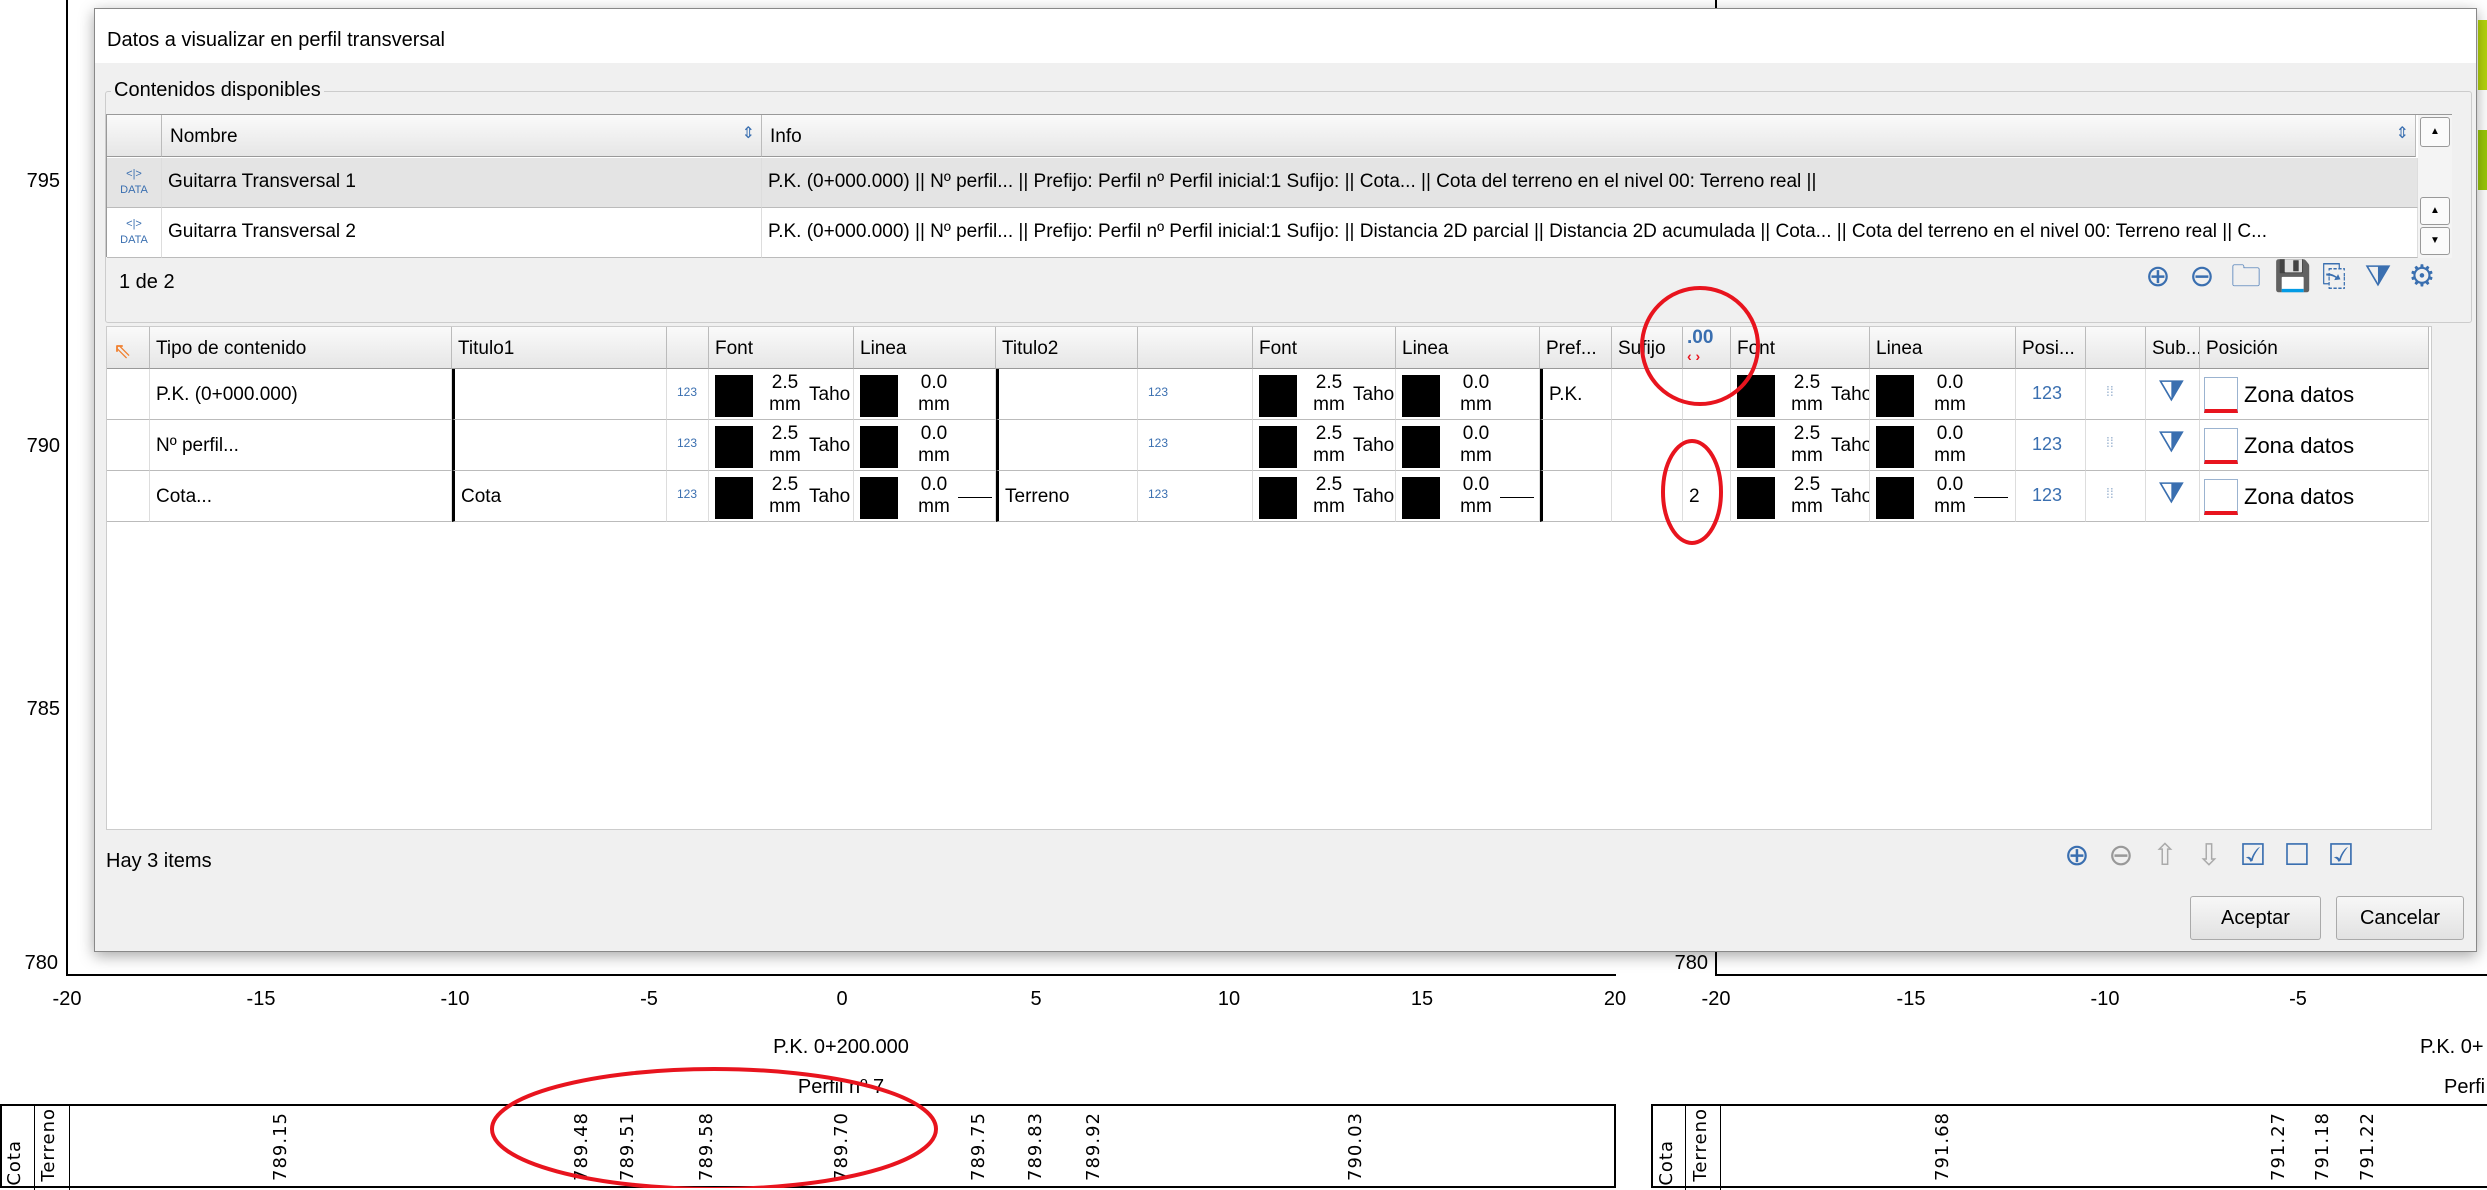  I want to click on folder-icon: 🗀, so click(2246, 276).